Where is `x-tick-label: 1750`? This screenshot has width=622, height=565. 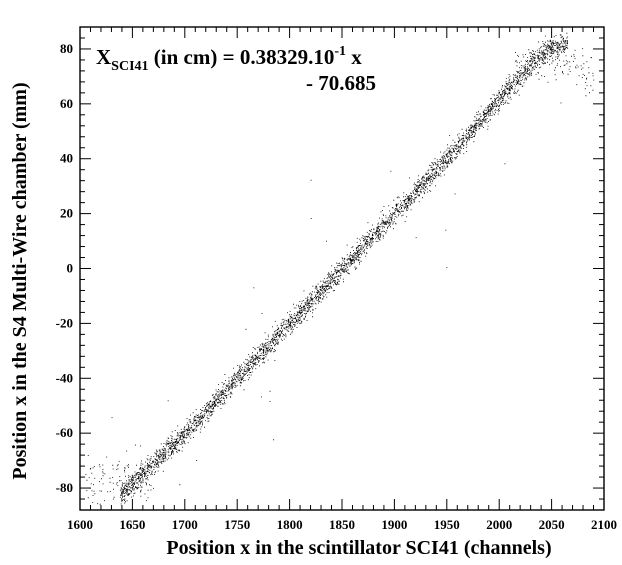
x-tick-label: 1750 is located at coordinates (237, 524).